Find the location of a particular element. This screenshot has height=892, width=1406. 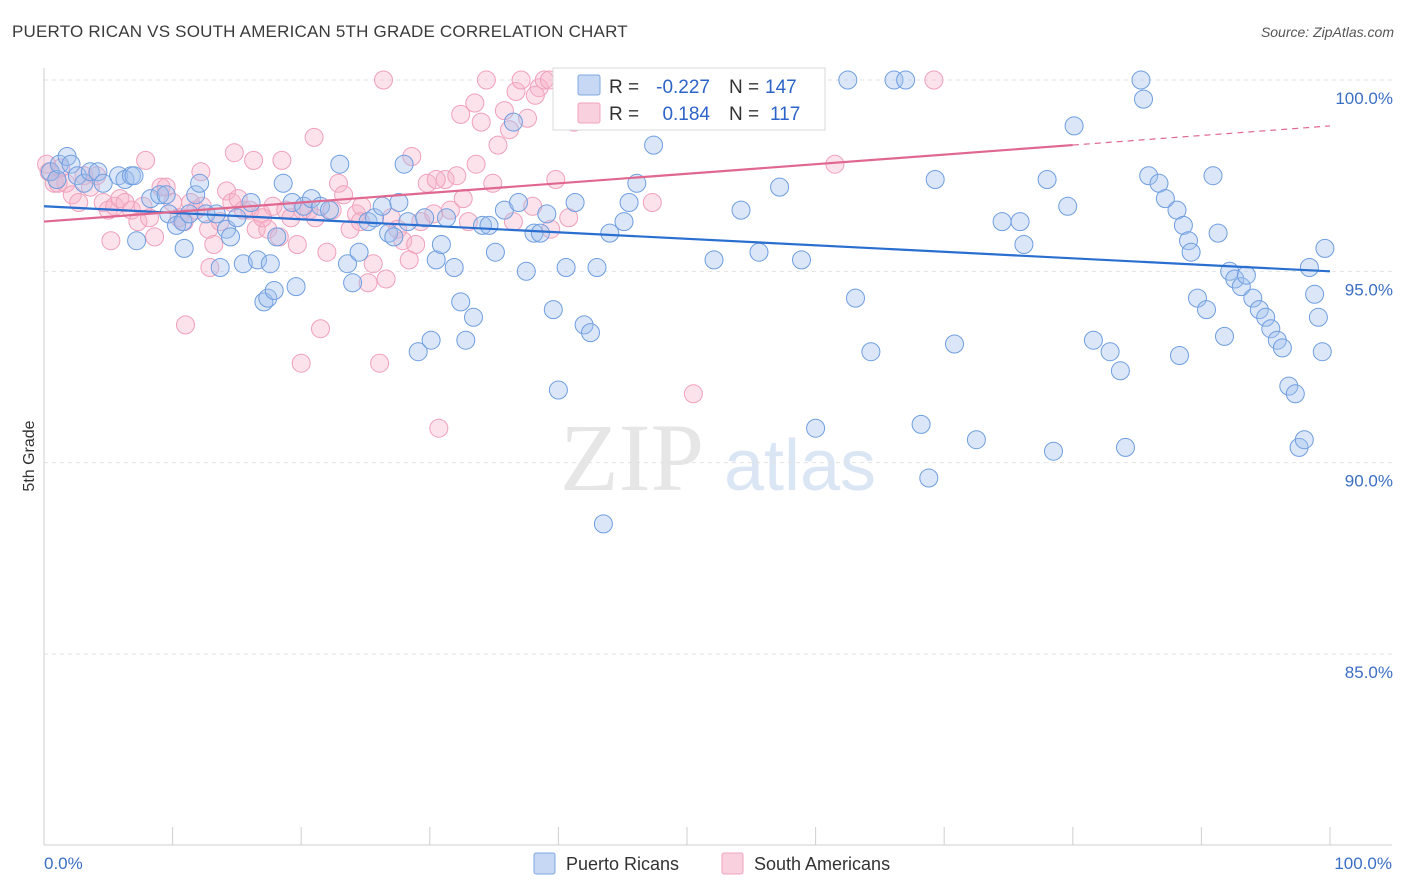

y-axis-title: 5th Grade is located at coordinates (29, 455).